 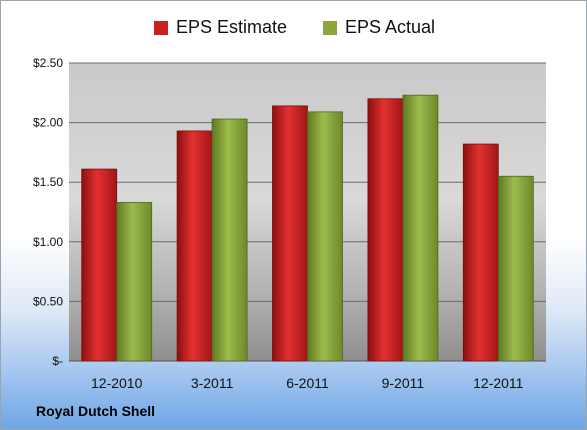 What do you see at coordinates (390, 27) in the screenshot?
I see `legend-label-actual: EPS Actual` at bounding box center [390, 27].